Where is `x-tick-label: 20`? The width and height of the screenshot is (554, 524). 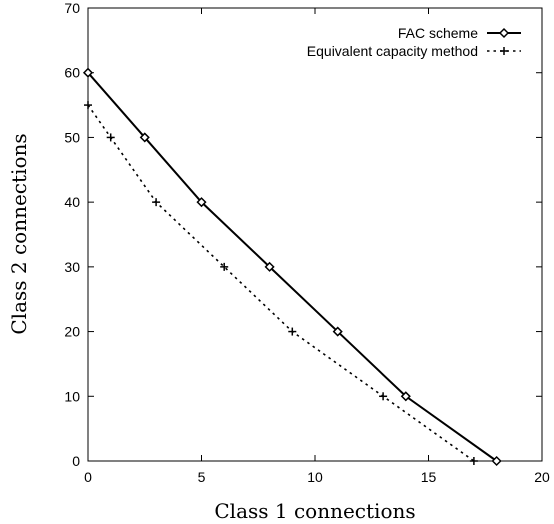
x-tick-label: 20 is located at coordinates (542, 477).